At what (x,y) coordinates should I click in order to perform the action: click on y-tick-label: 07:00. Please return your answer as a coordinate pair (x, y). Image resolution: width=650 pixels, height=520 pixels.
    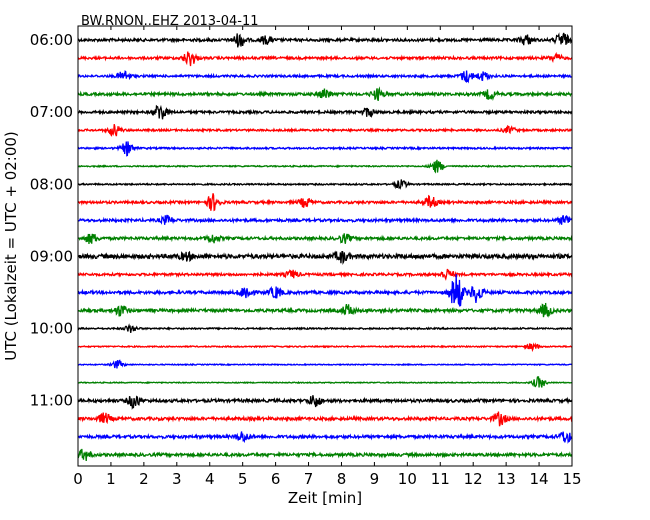
    Looking at the image, I should click on (51, 112).